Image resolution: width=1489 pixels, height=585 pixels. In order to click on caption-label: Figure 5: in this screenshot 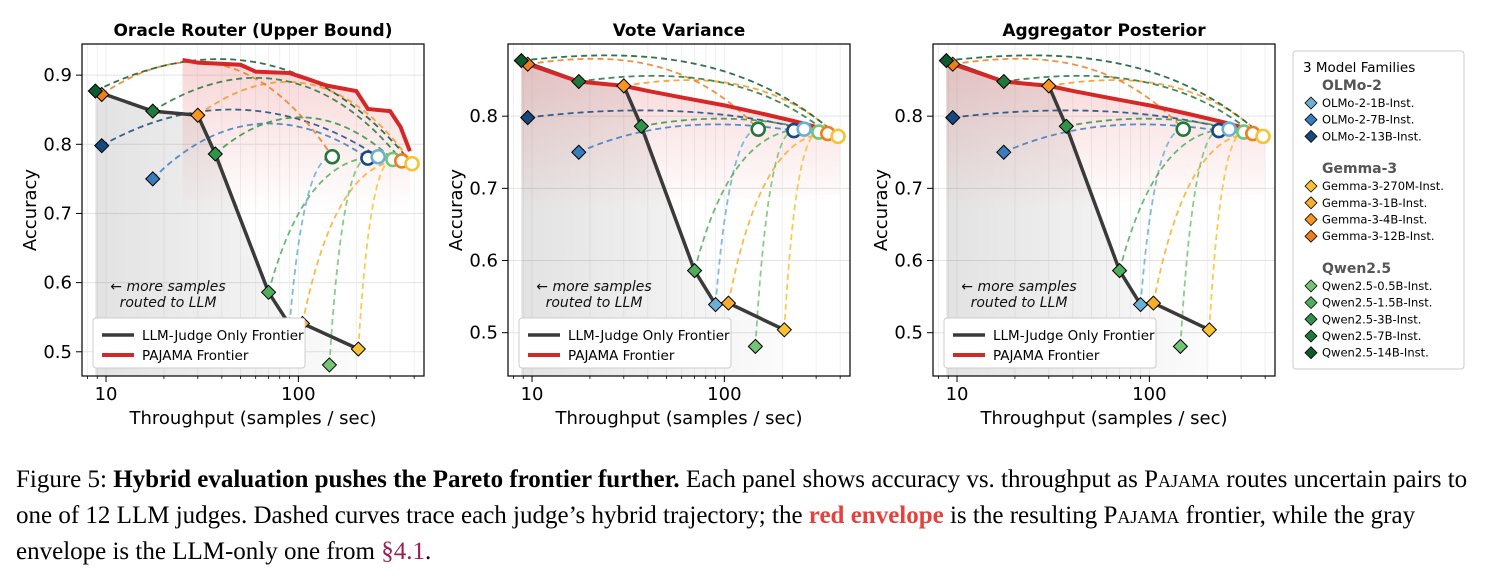, I will do `click(61, 479)`.